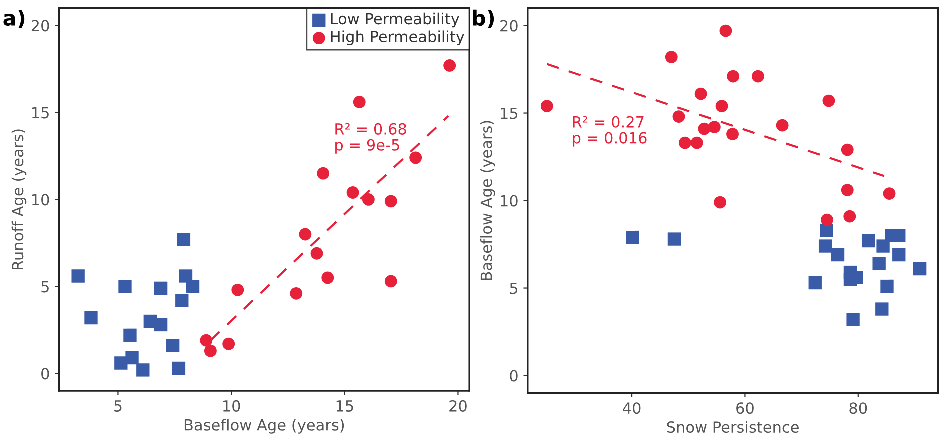 This screenshot has height=436, width=941. What do you see at coordinates (19, 200) in the screenshot?
I see `y-axis-title: Runoff Age (years)` at bounding box center [19, 200].